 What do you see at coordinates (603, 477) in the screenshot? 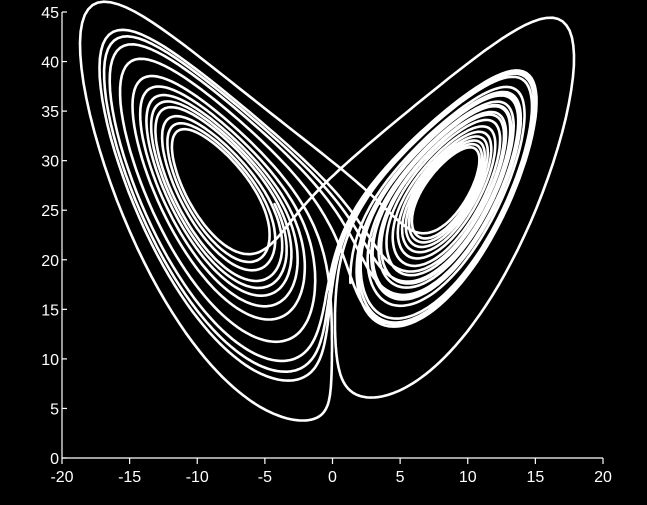
I see `x-tick-label: 20` at bounding box center [603, 477].